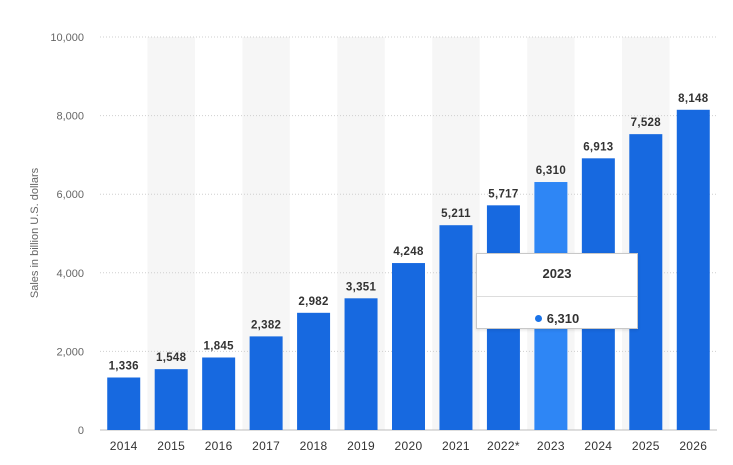 This screenshot has width=733, height=465. Describe the element at coordinates (456, 446) in the screenshot. I see `x-tick-label: 2021` at that location.